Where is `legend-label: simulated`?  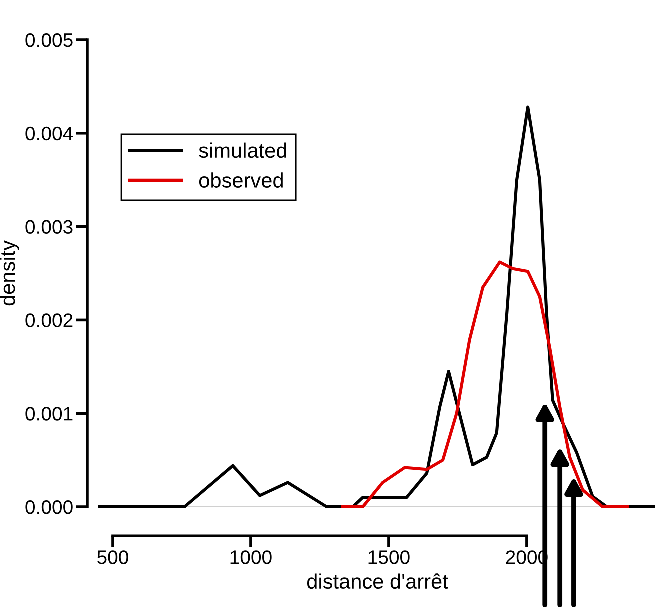 legend-label: simulated is located at coordinates (242, 150).